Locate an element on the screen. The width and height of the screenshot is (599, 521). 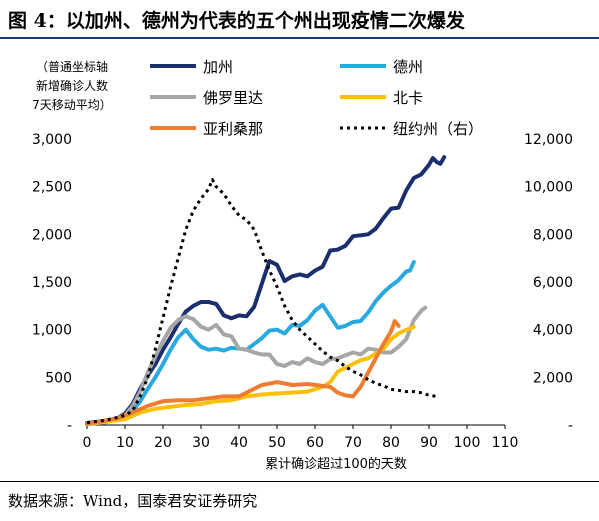
y-axis-note-line-3: 7天移动平均） is located at coordinates (72, 105).